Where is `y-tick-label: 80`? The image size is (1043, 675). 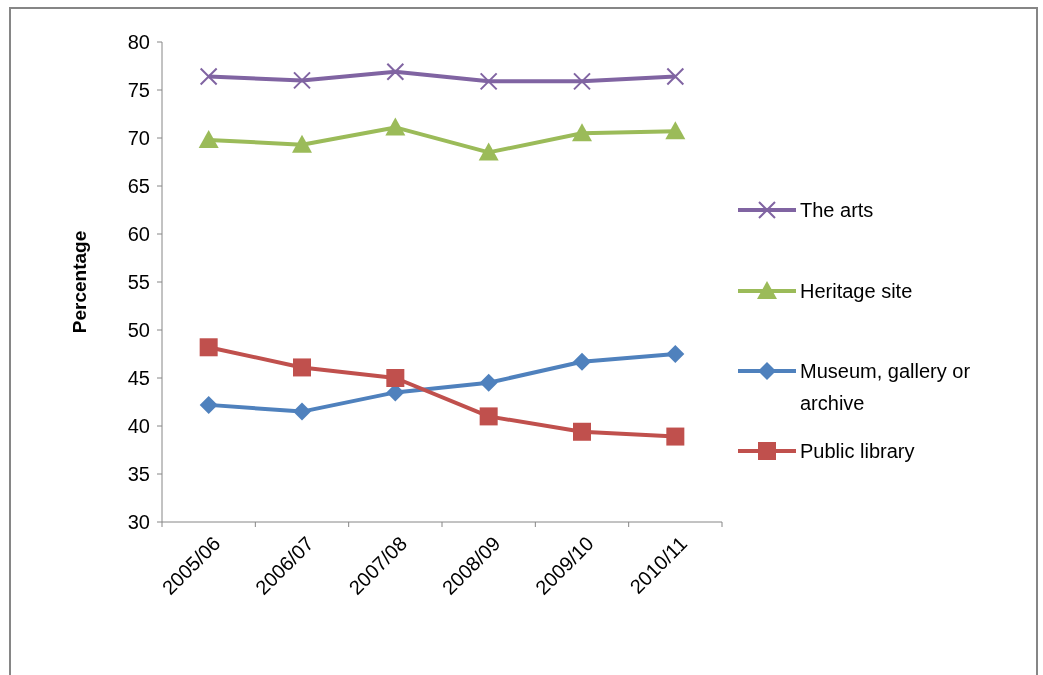
y-tick-label: 80 is located at coordinates (138, 42).